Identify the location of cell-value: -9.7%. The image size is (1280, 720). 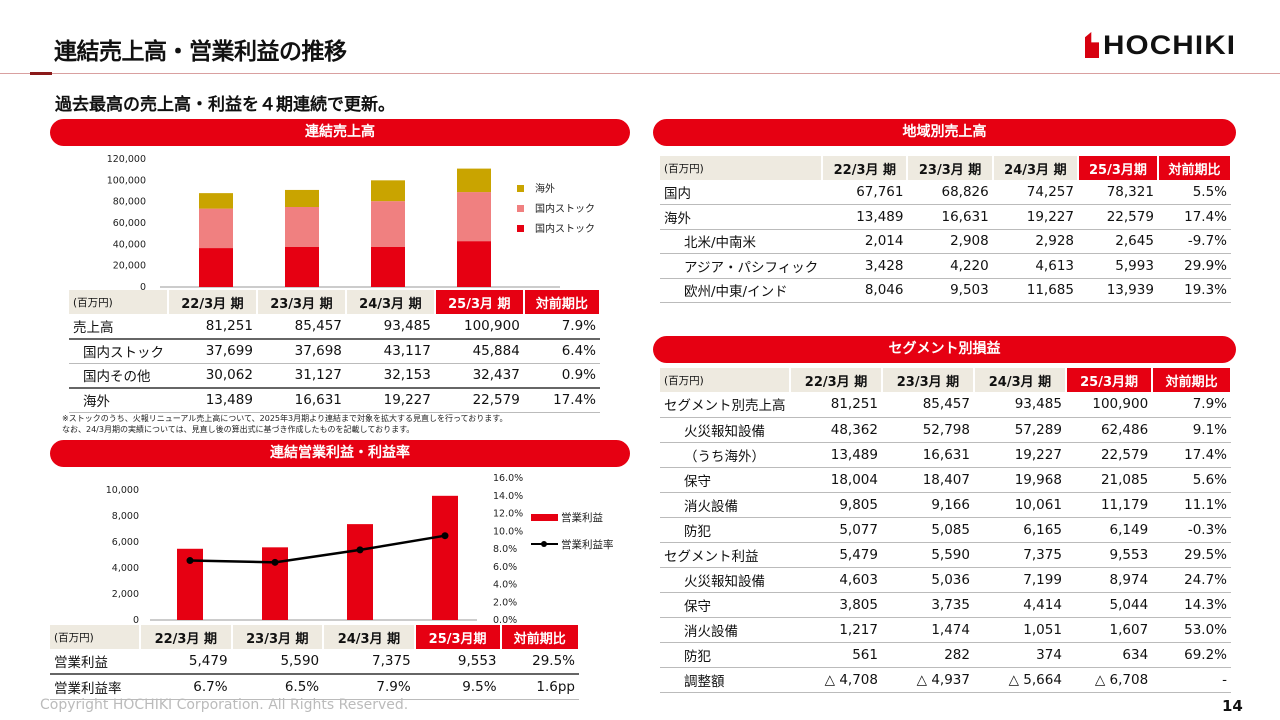
(1194, 241).